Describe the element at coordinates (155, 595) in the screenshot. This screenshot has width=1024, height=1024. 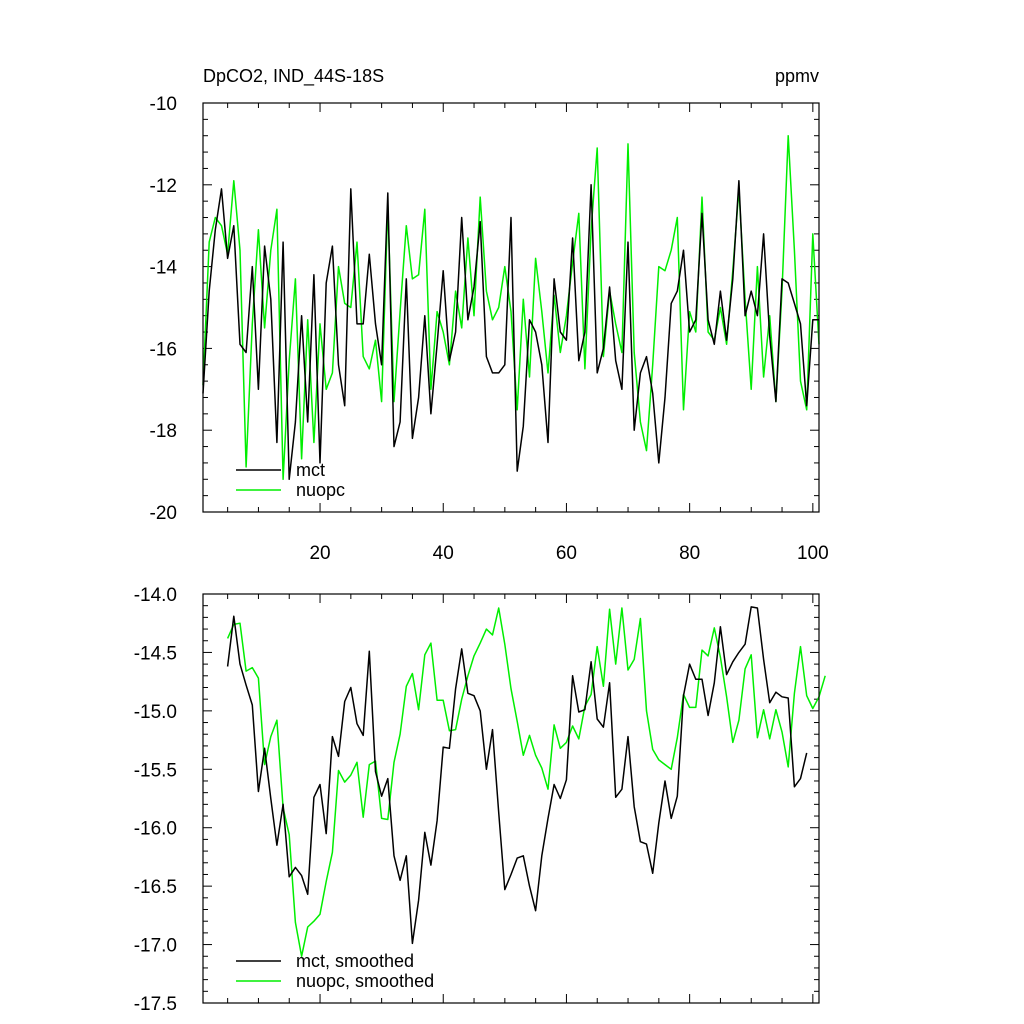
I see `y-tick-label: -14.0` at that location.